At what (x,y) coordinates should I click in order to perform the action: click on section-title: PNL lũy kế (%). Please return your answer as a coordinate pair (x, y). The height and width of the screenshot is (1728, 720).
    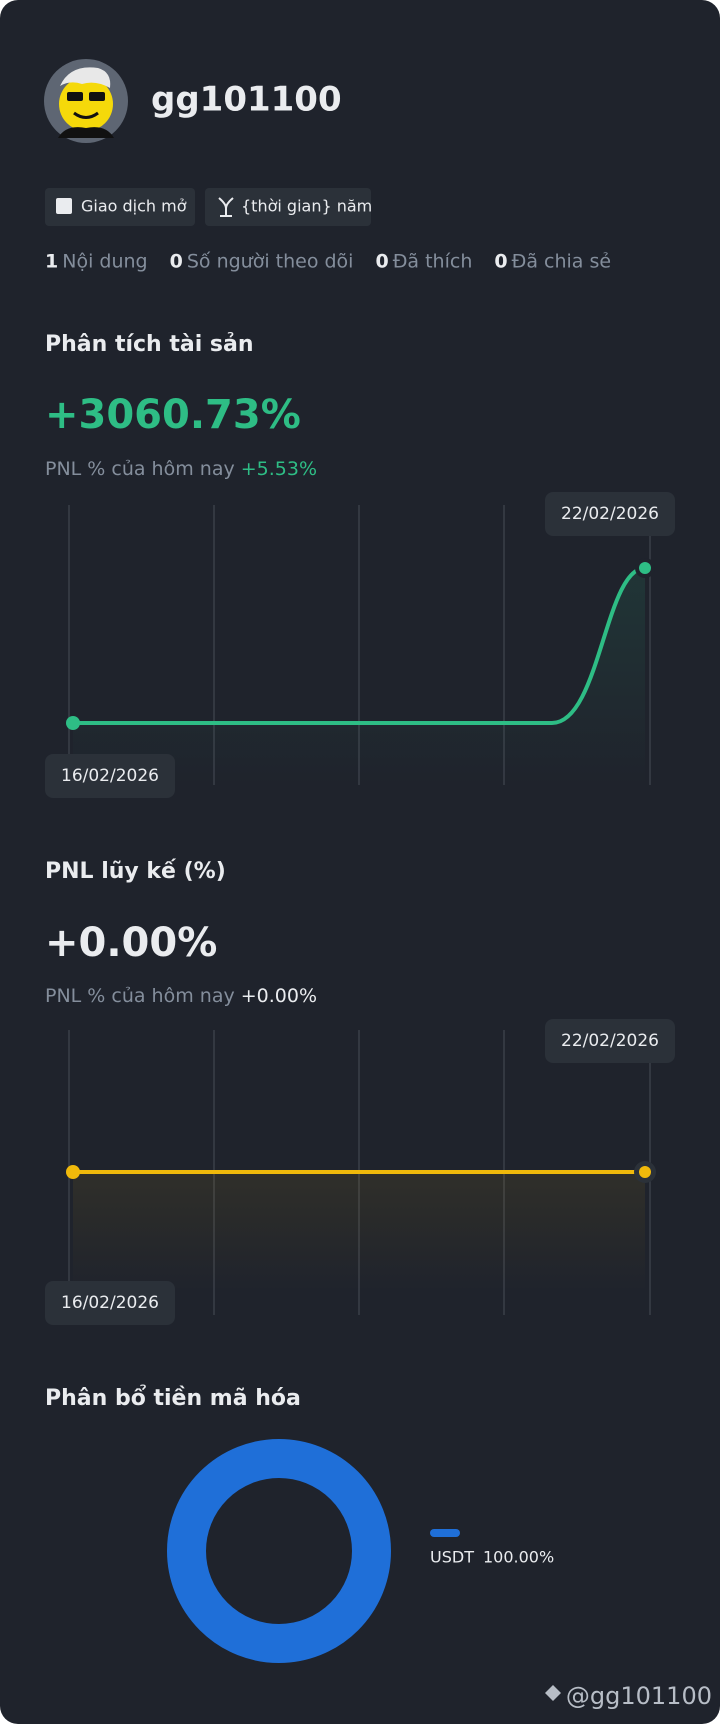
    Looking at the image, I should click on (135, 871).